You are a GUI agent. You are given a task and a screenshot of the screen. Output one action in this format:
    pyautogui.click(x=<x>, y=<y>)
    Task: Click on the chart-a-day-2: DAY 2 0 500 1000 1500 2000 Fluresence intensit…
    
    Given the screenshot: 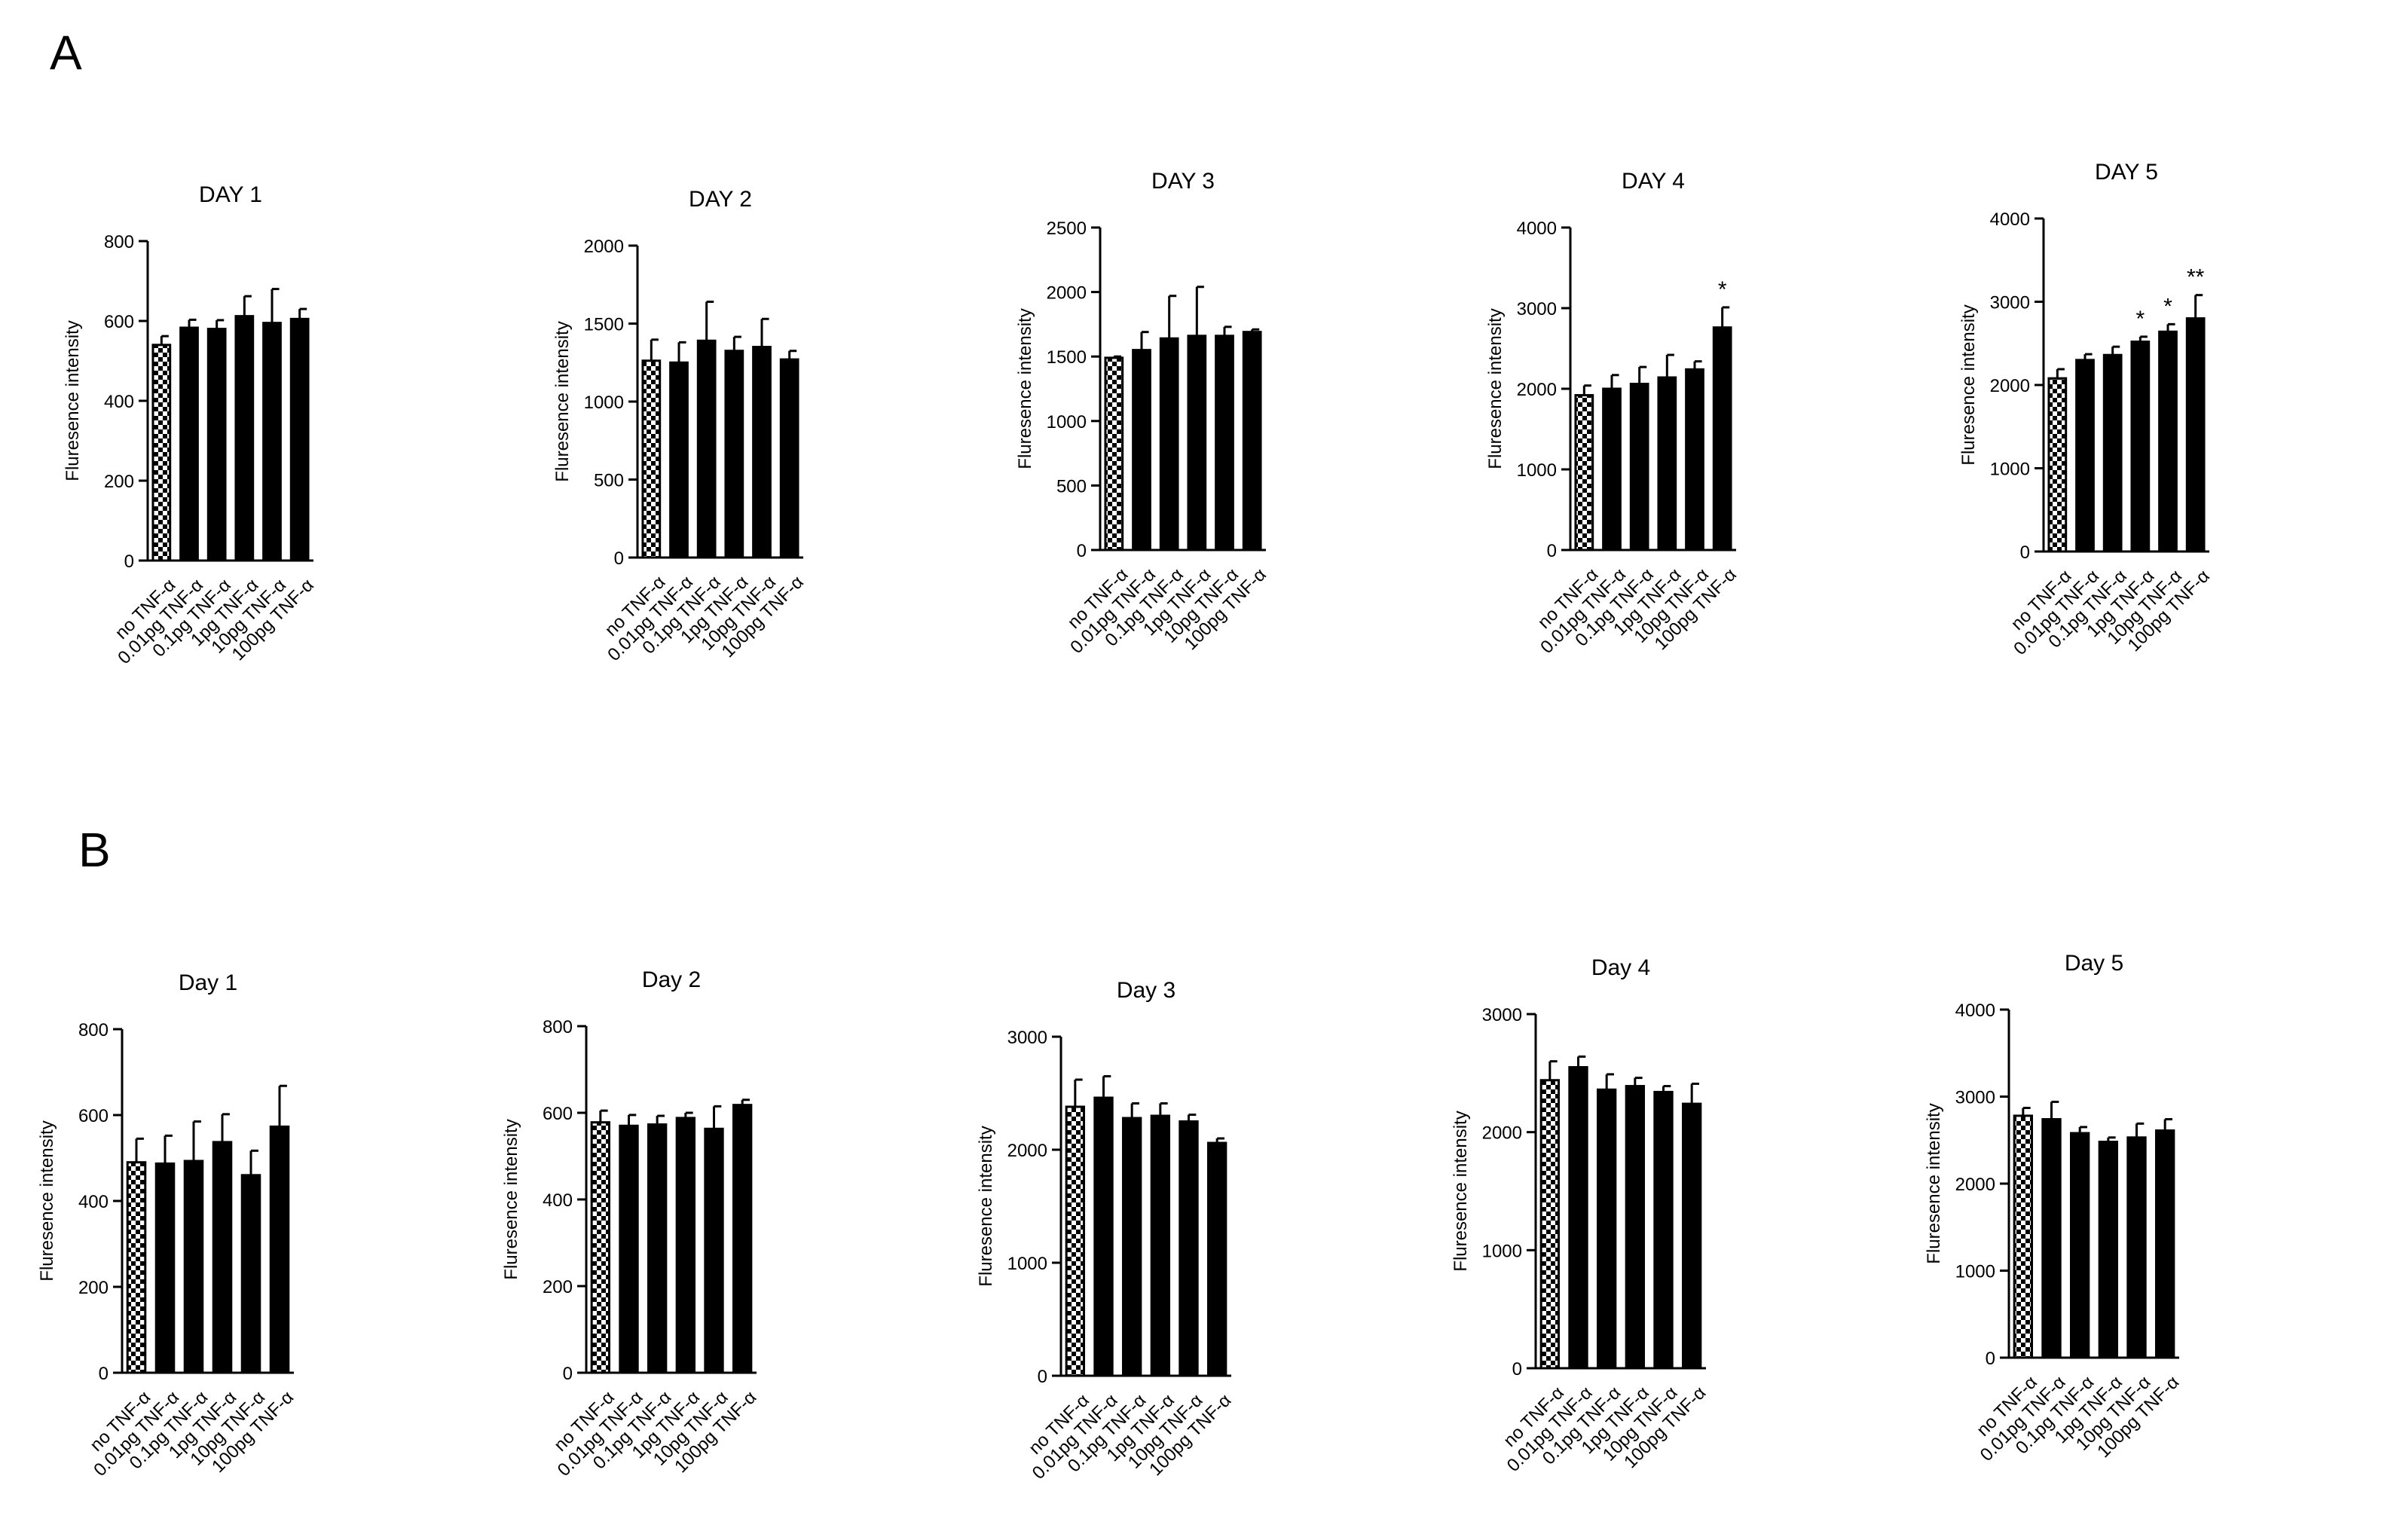 What is the action you would take?
    pyautogui.click(x=680, y=426)
    